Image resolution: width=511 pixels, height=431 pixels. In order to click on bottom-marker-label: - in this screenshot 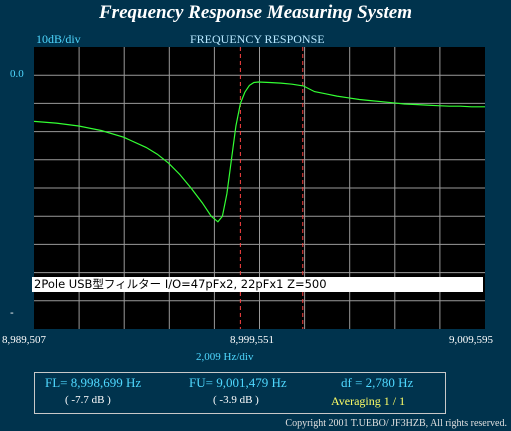, I will do `click(12, 312)`.